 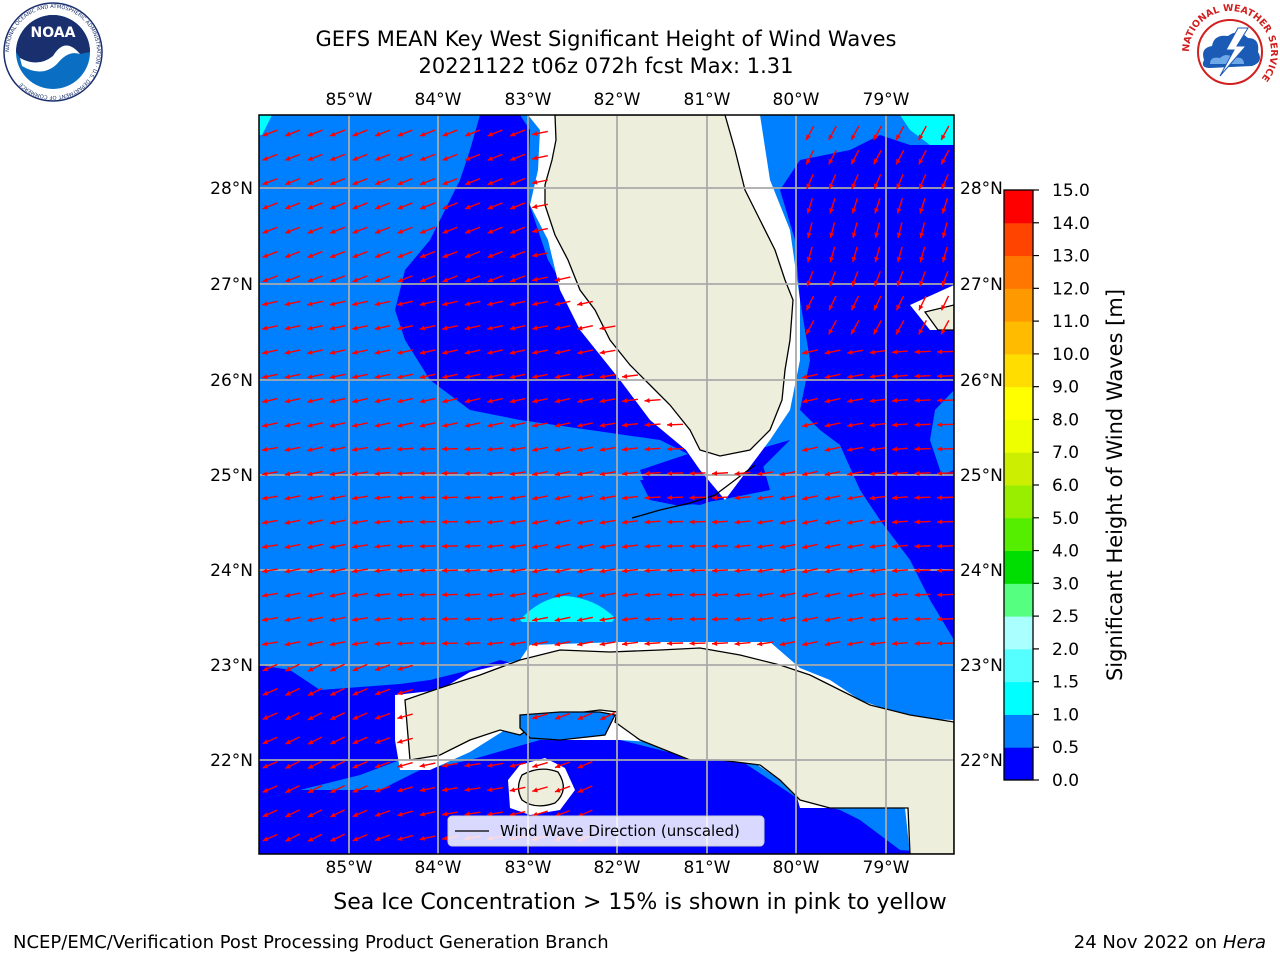 What do you see at coordinates (1230, 51) in the screenshot?
I see `nws-logo: NATIONAL WEATHER SERVICE` at bounding box center [1230, 51].